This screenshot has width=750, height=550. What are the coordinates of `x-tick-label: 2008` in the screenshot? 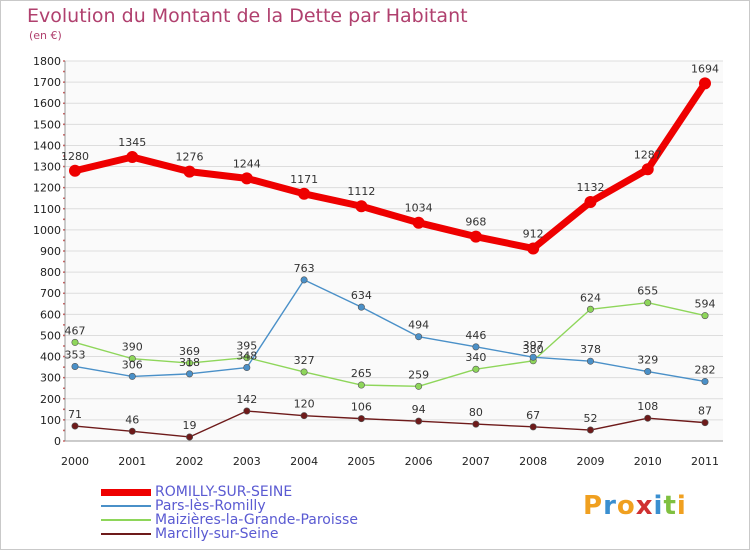 It's located at (533, 461).